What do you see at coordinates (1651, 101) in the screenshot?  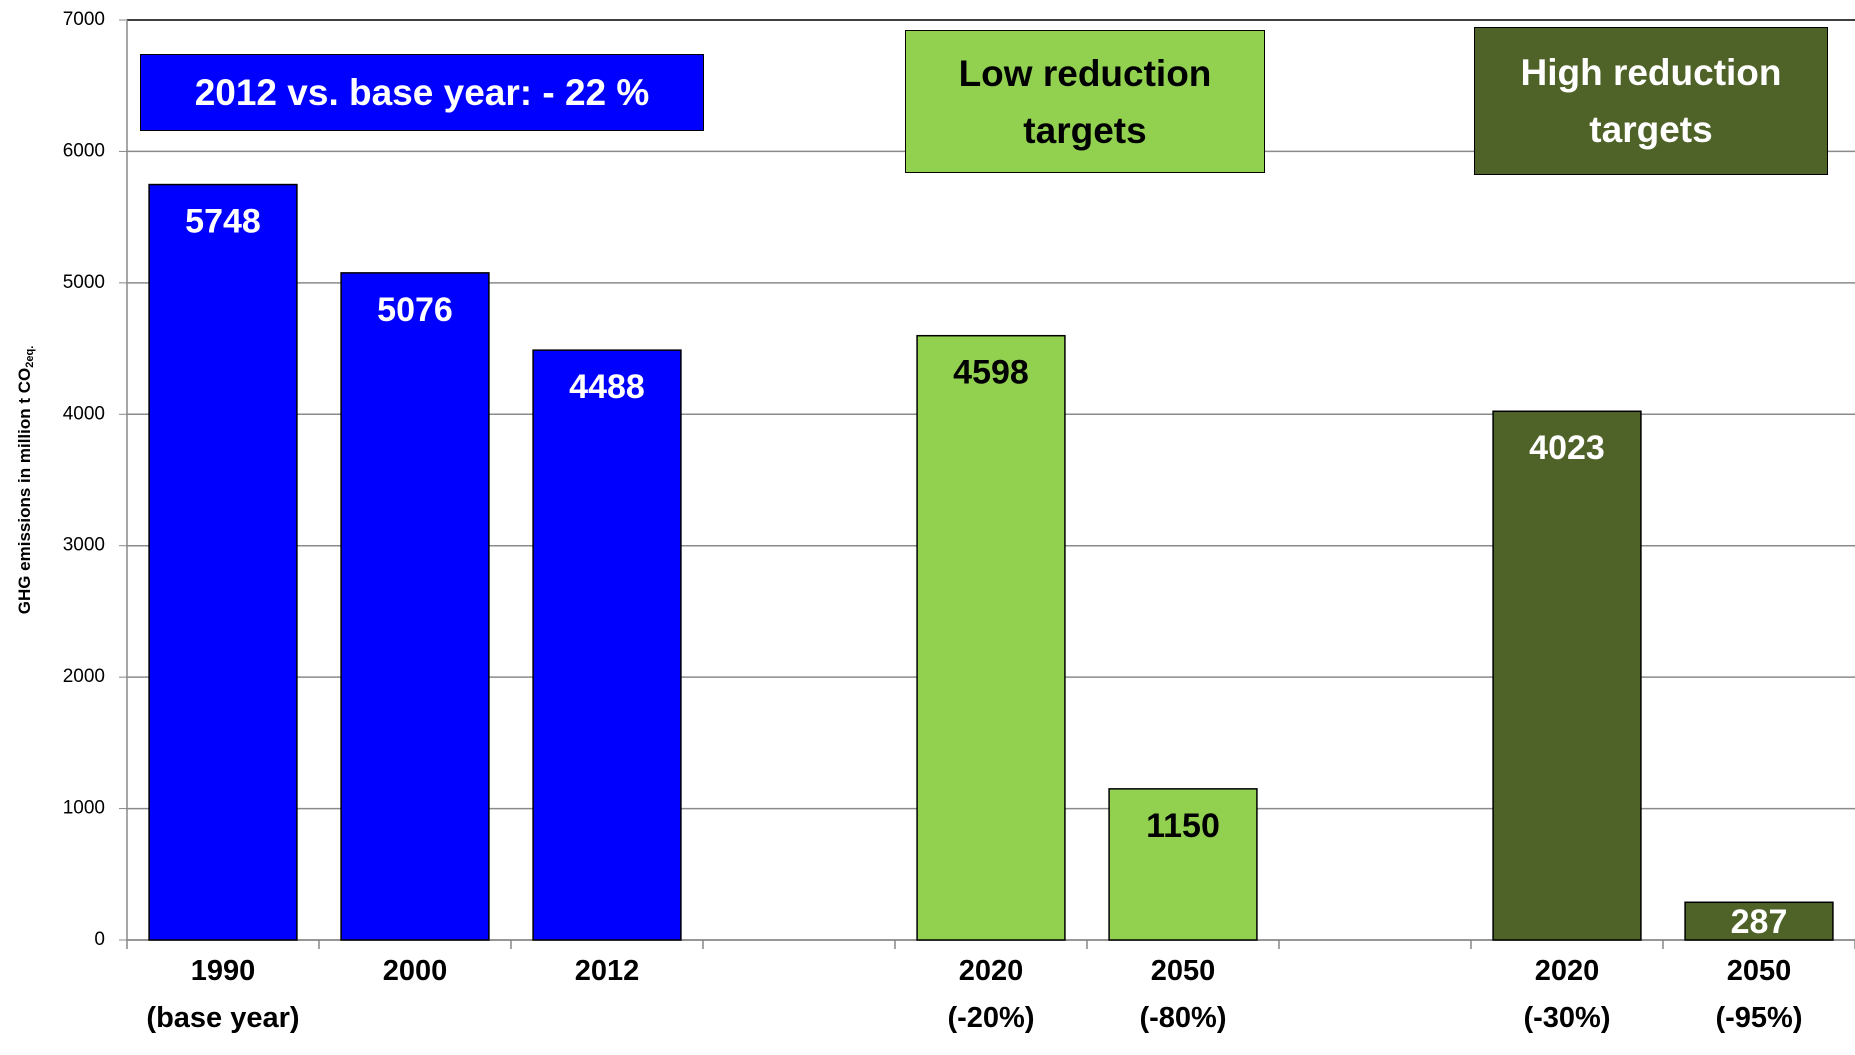 I see `annotation-box: High reduction targets` at bounding box center [1651, 101].